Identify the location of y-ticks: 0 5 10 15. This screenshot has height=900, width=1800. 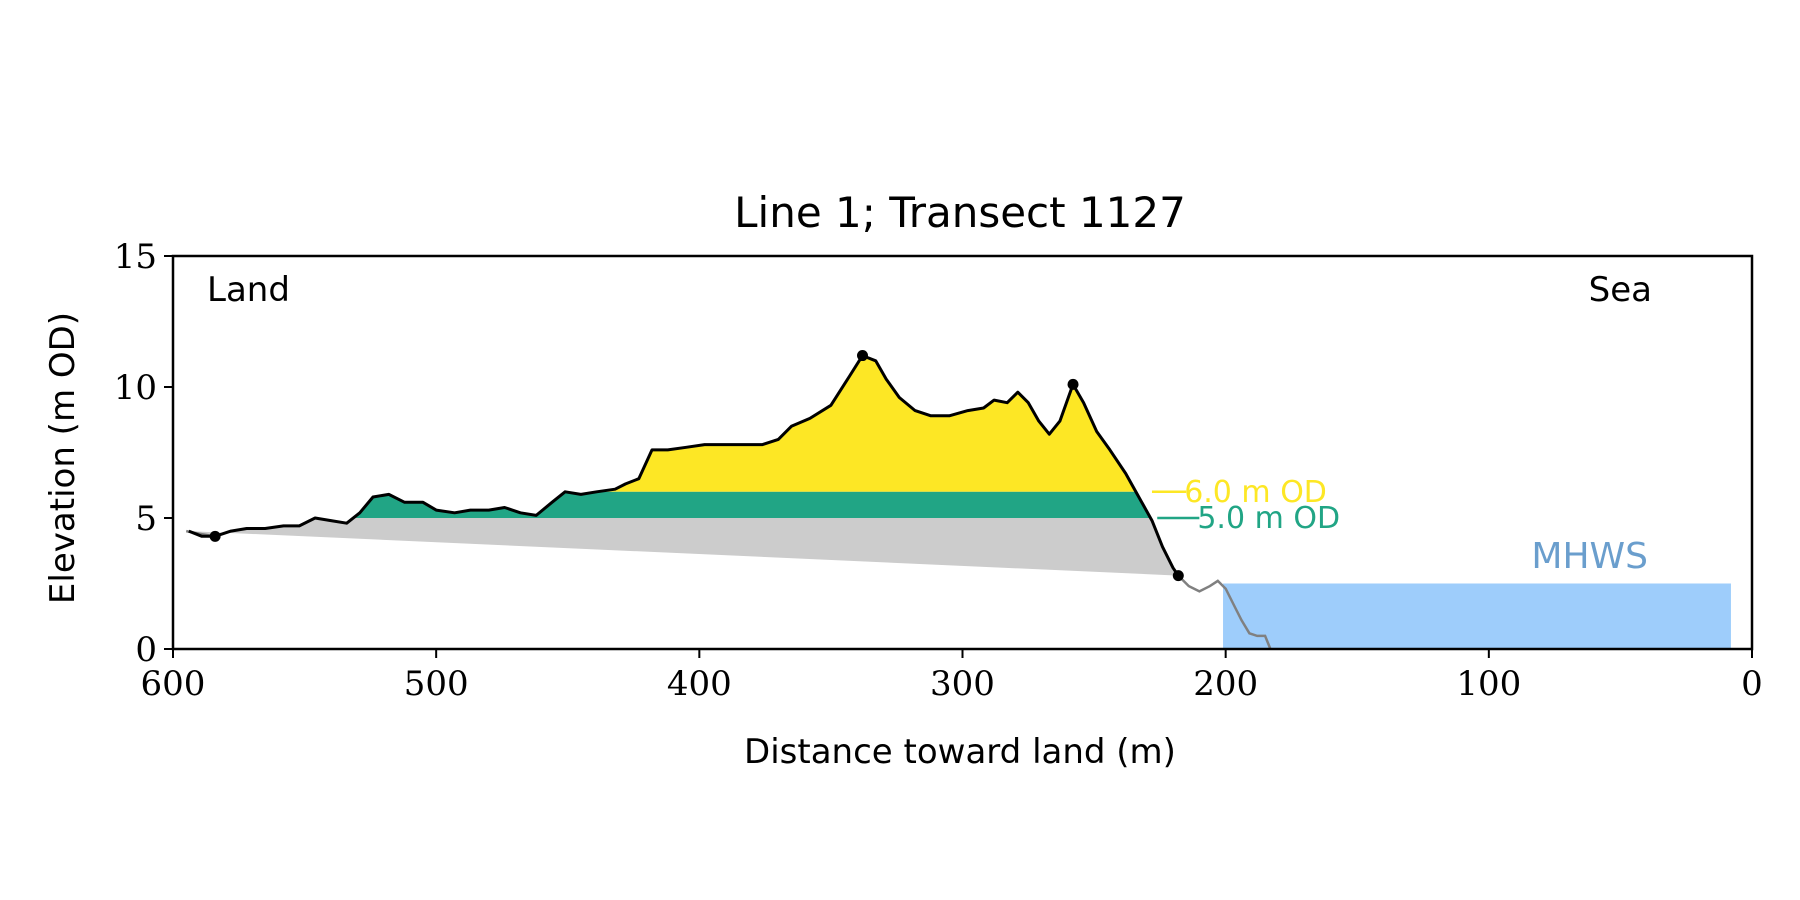
(143, 453).